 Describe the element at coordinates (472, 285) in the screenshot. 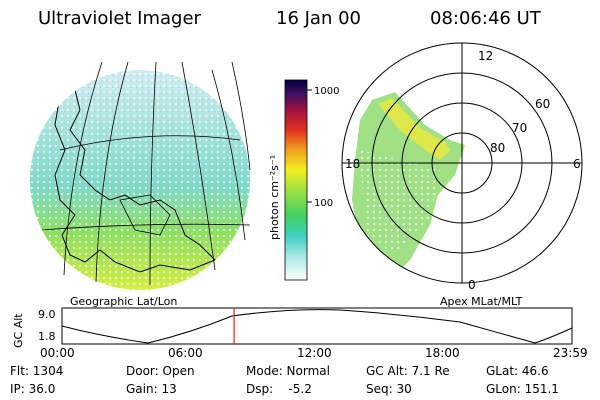

I see `mlt-label-0: 0` at that location.